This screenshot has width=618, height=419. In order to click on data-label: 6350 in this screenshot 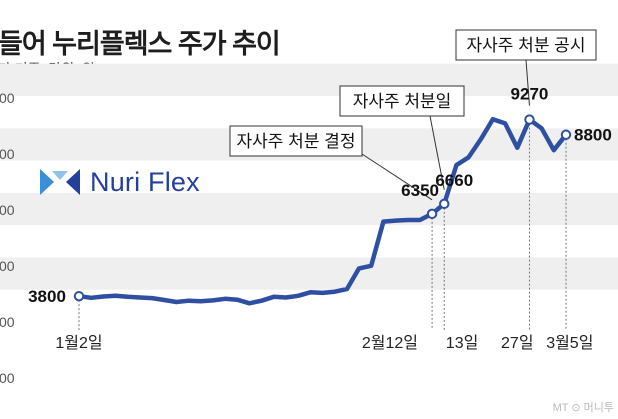, I will do `click(420, 190)`.